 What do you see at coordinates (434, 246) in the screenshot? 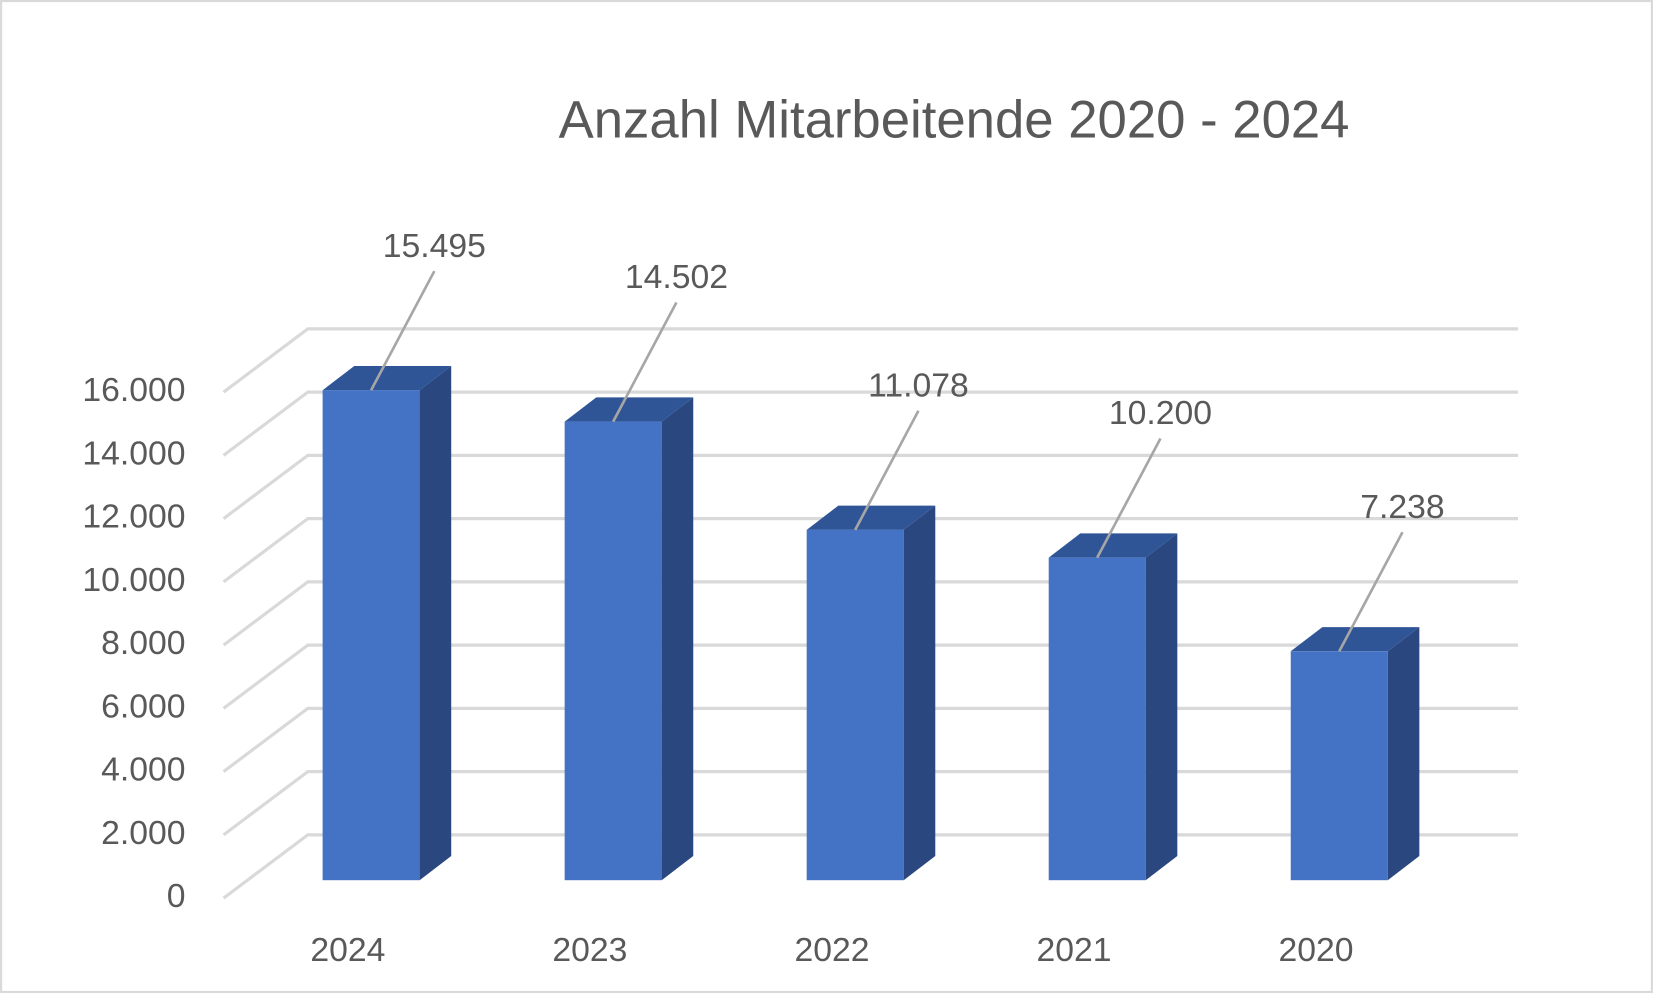
I see `data-label: 15.495` at bounding box center [434, 246].